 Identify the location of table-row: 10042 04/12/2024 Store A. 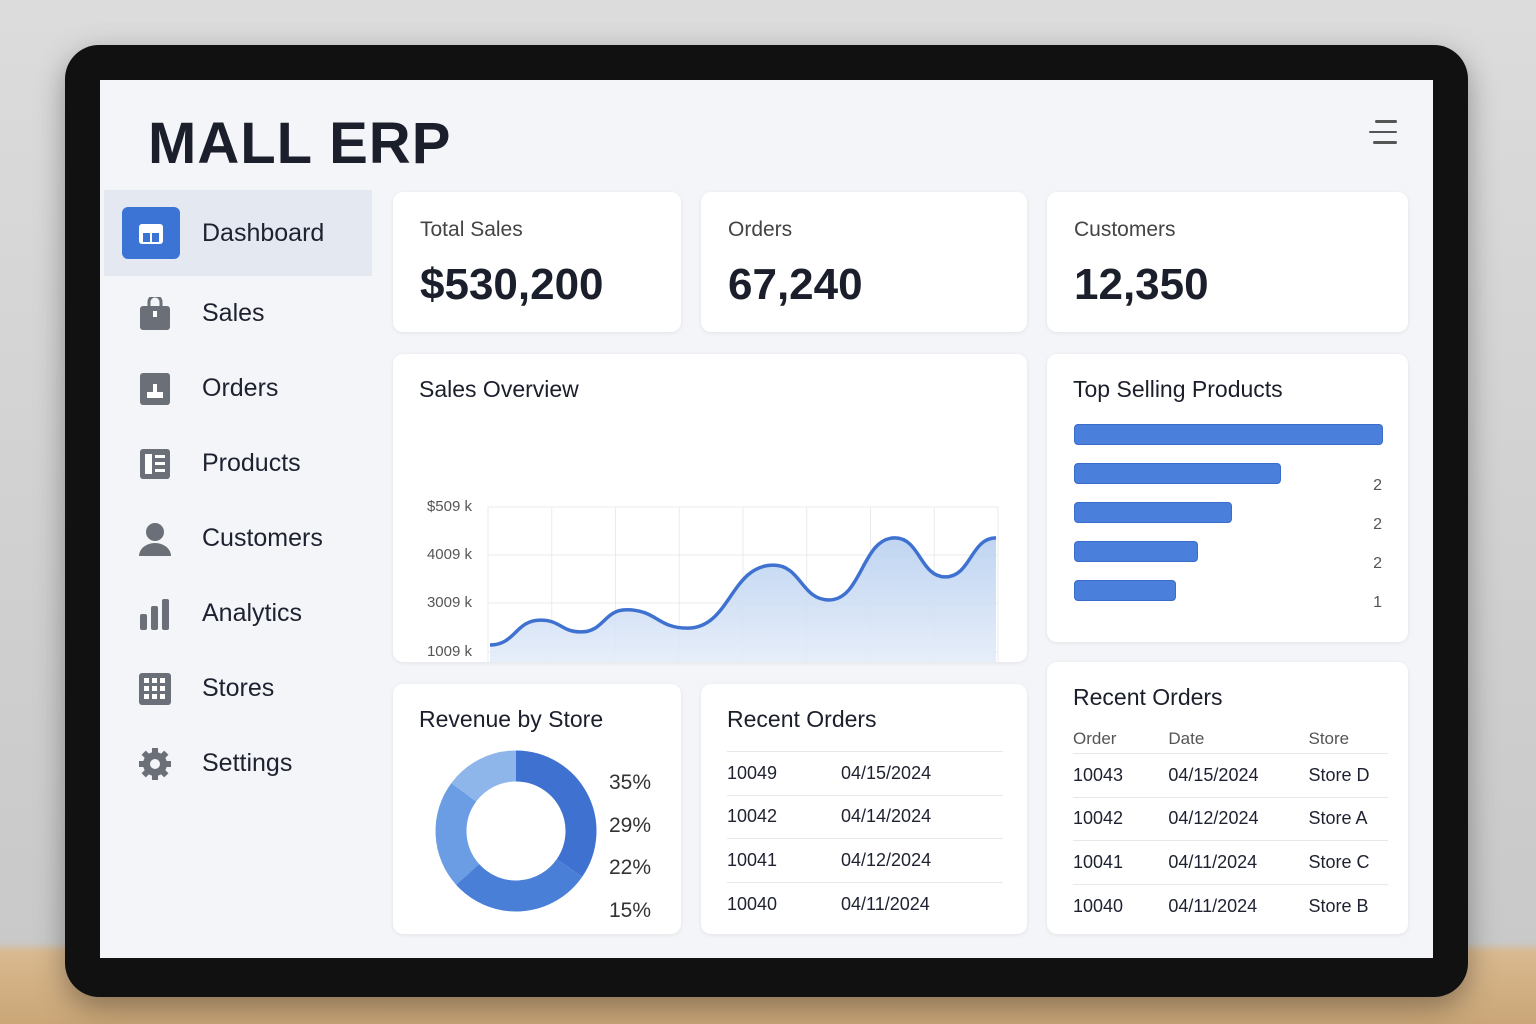
(1230, 819).